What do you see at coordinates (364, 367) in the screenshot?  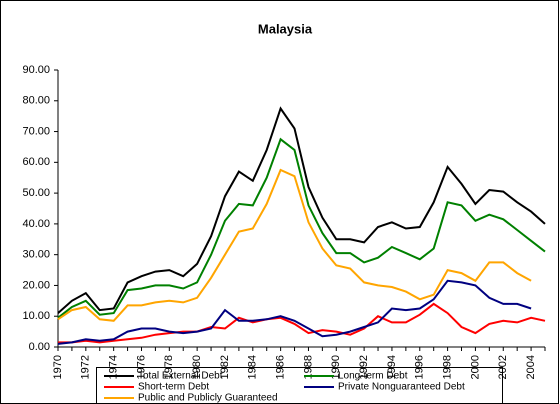 I see `x-tick-label: 1992` at bounding box center [364, 367].